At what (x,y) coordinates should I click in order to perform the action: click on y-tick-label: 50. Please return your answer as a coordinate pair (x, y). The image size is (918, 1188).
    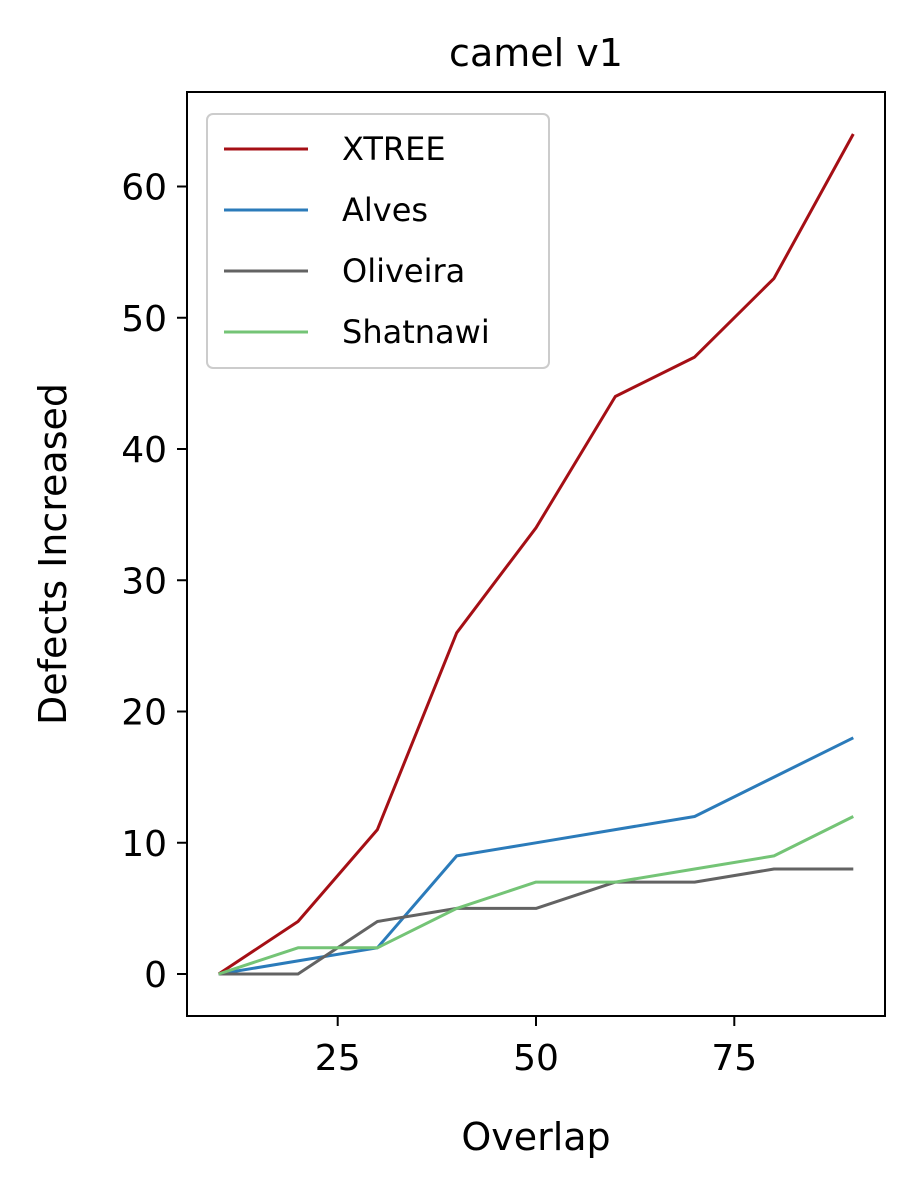
    Looking at the image, I should click on (144, 319).